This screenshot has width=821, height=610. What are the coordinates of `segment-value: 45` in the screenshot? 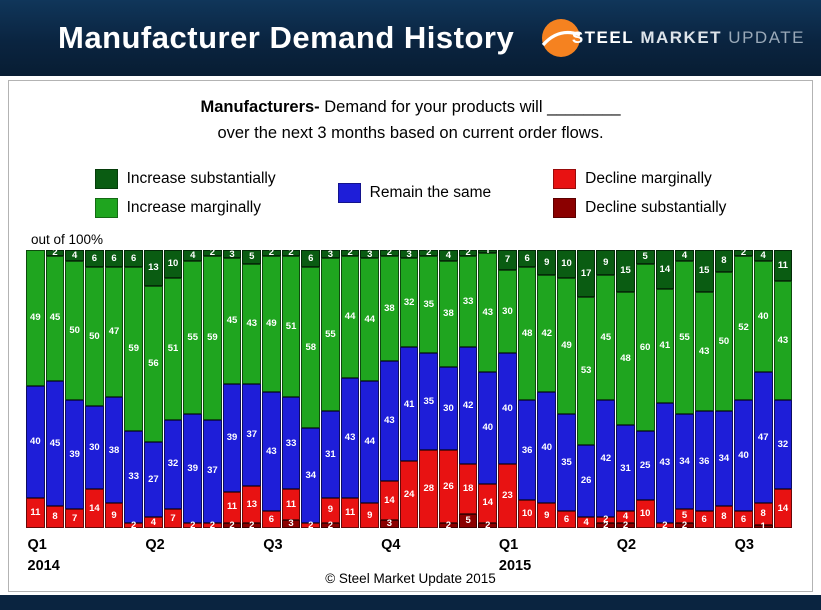 It's located at (55, 443).